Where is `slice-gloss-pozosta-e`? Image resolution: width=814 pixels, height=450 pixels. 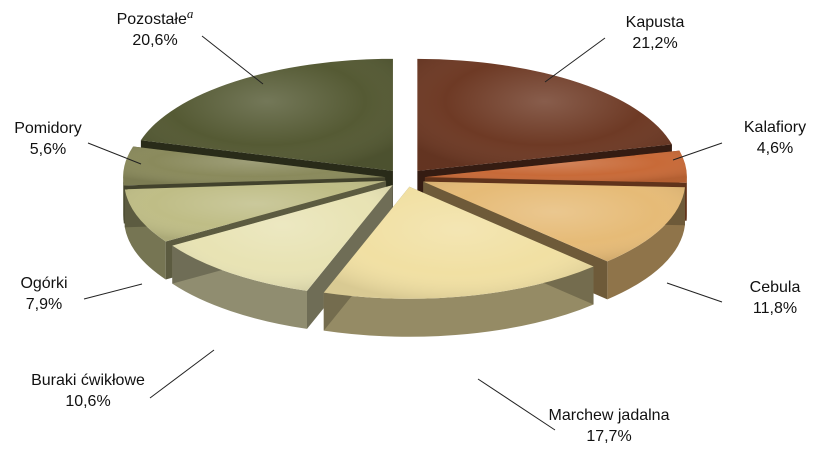
slice-gloss-pozosta-e is located at coordinates (266, 114).